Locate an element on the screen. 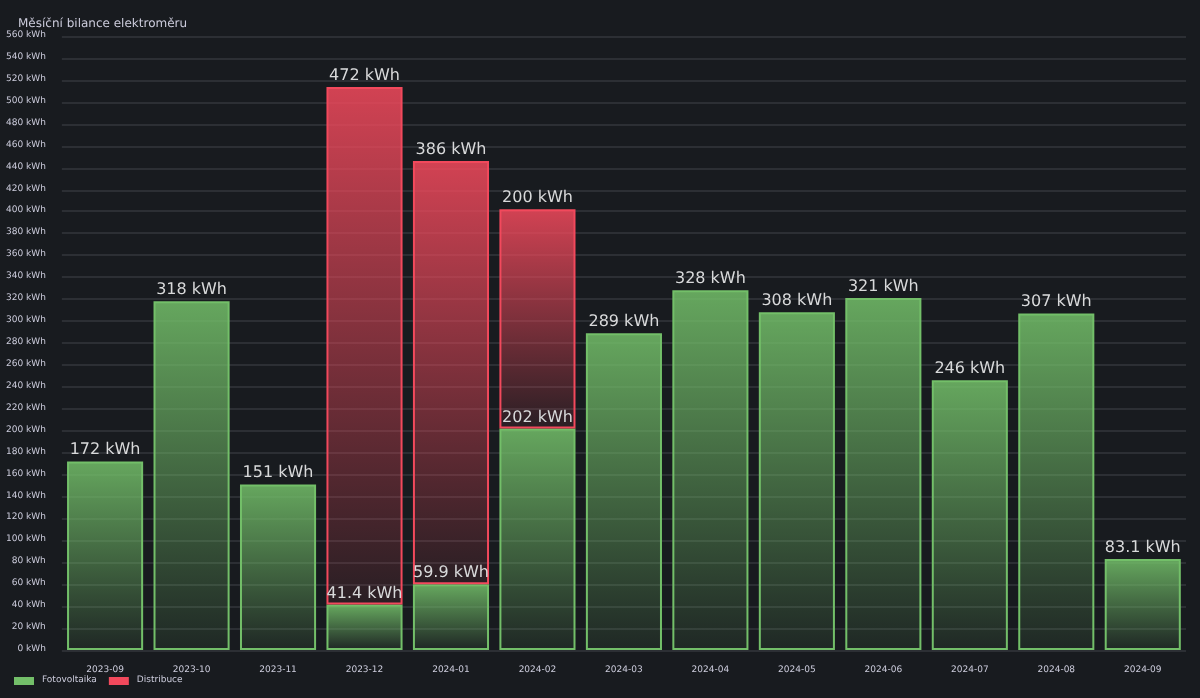 The width and height of the screenshot is (1200, 698). data-label: 308 kWh is located at coordinates (797, 300).